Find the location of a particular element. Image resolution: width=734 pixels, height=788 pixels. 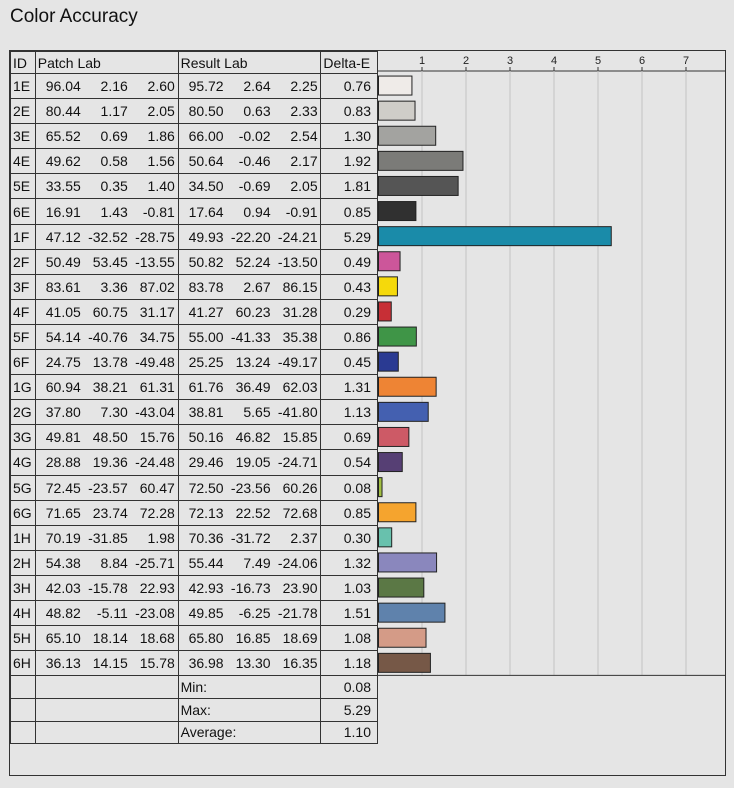

patch-lab-cell: 49.81 48.50 15.76 is located at coordinates (106, 437).